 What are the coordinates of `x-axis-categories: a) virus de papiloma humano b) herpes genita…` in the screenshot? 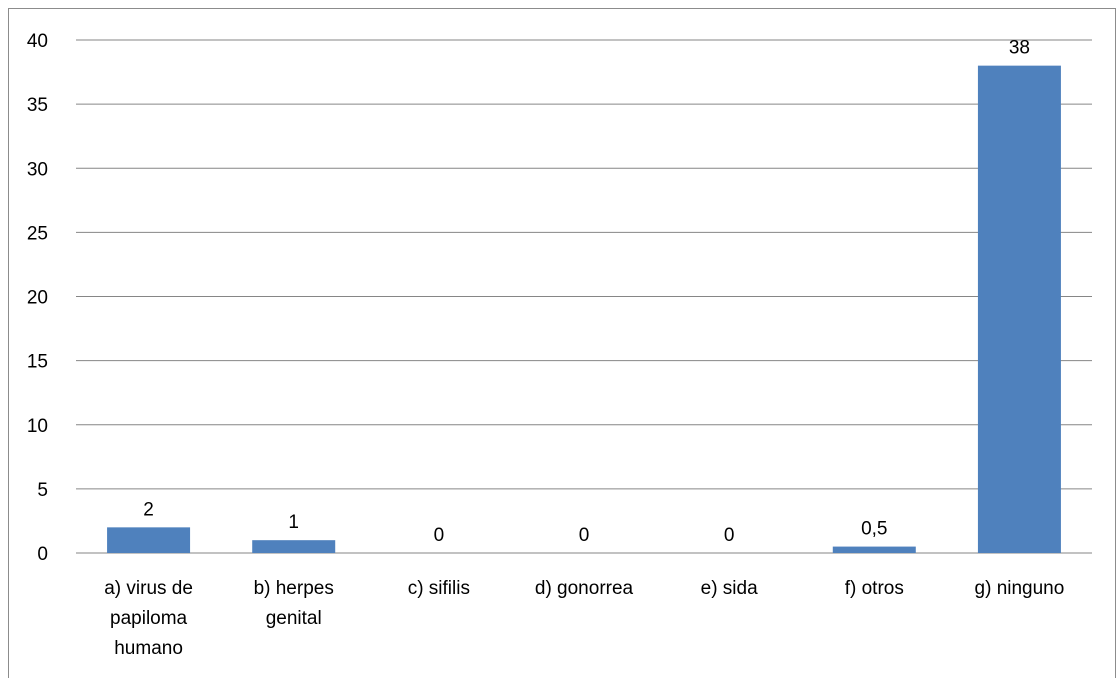 It's located at (584, 618).